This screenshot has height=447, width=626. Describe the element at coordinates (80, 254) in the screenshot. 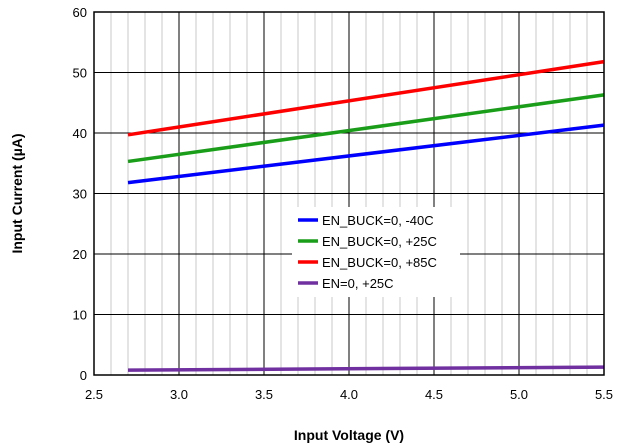

I see `y-tick-label: 20` at that location.